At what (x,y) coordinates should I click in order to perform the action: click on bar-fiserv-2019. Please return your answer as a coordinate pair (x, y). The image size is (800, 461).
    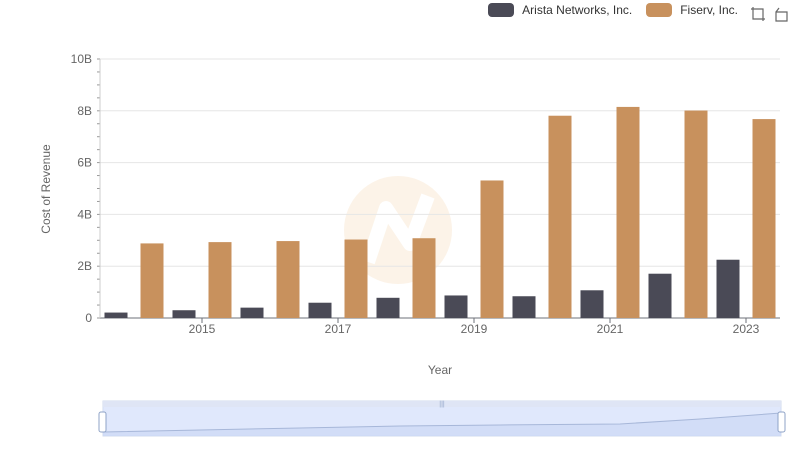
    Looking at the image, I should click on (492, 249).